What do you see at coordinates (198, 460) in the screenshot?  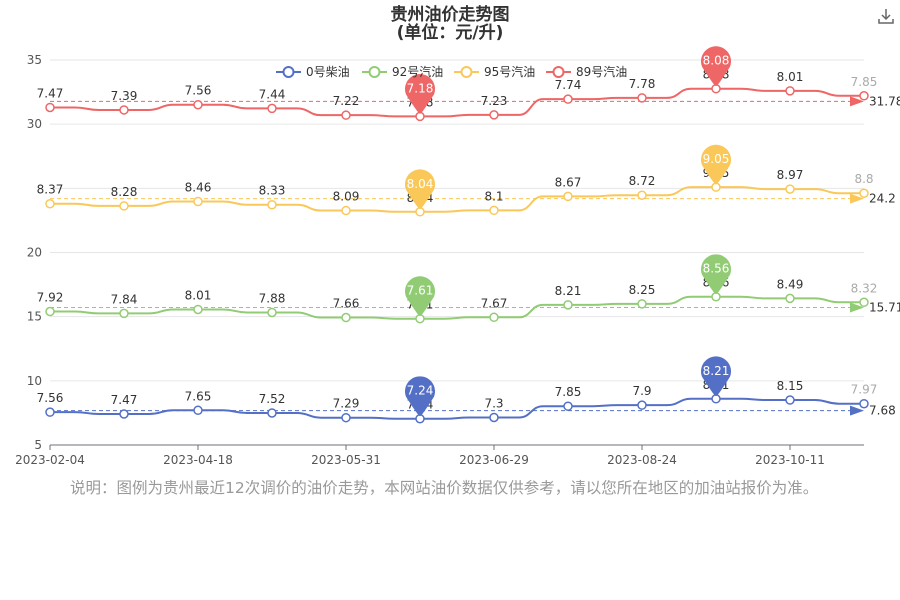 I see `x-tick-label: 2023-04-18` at bounding box center [198, 460].